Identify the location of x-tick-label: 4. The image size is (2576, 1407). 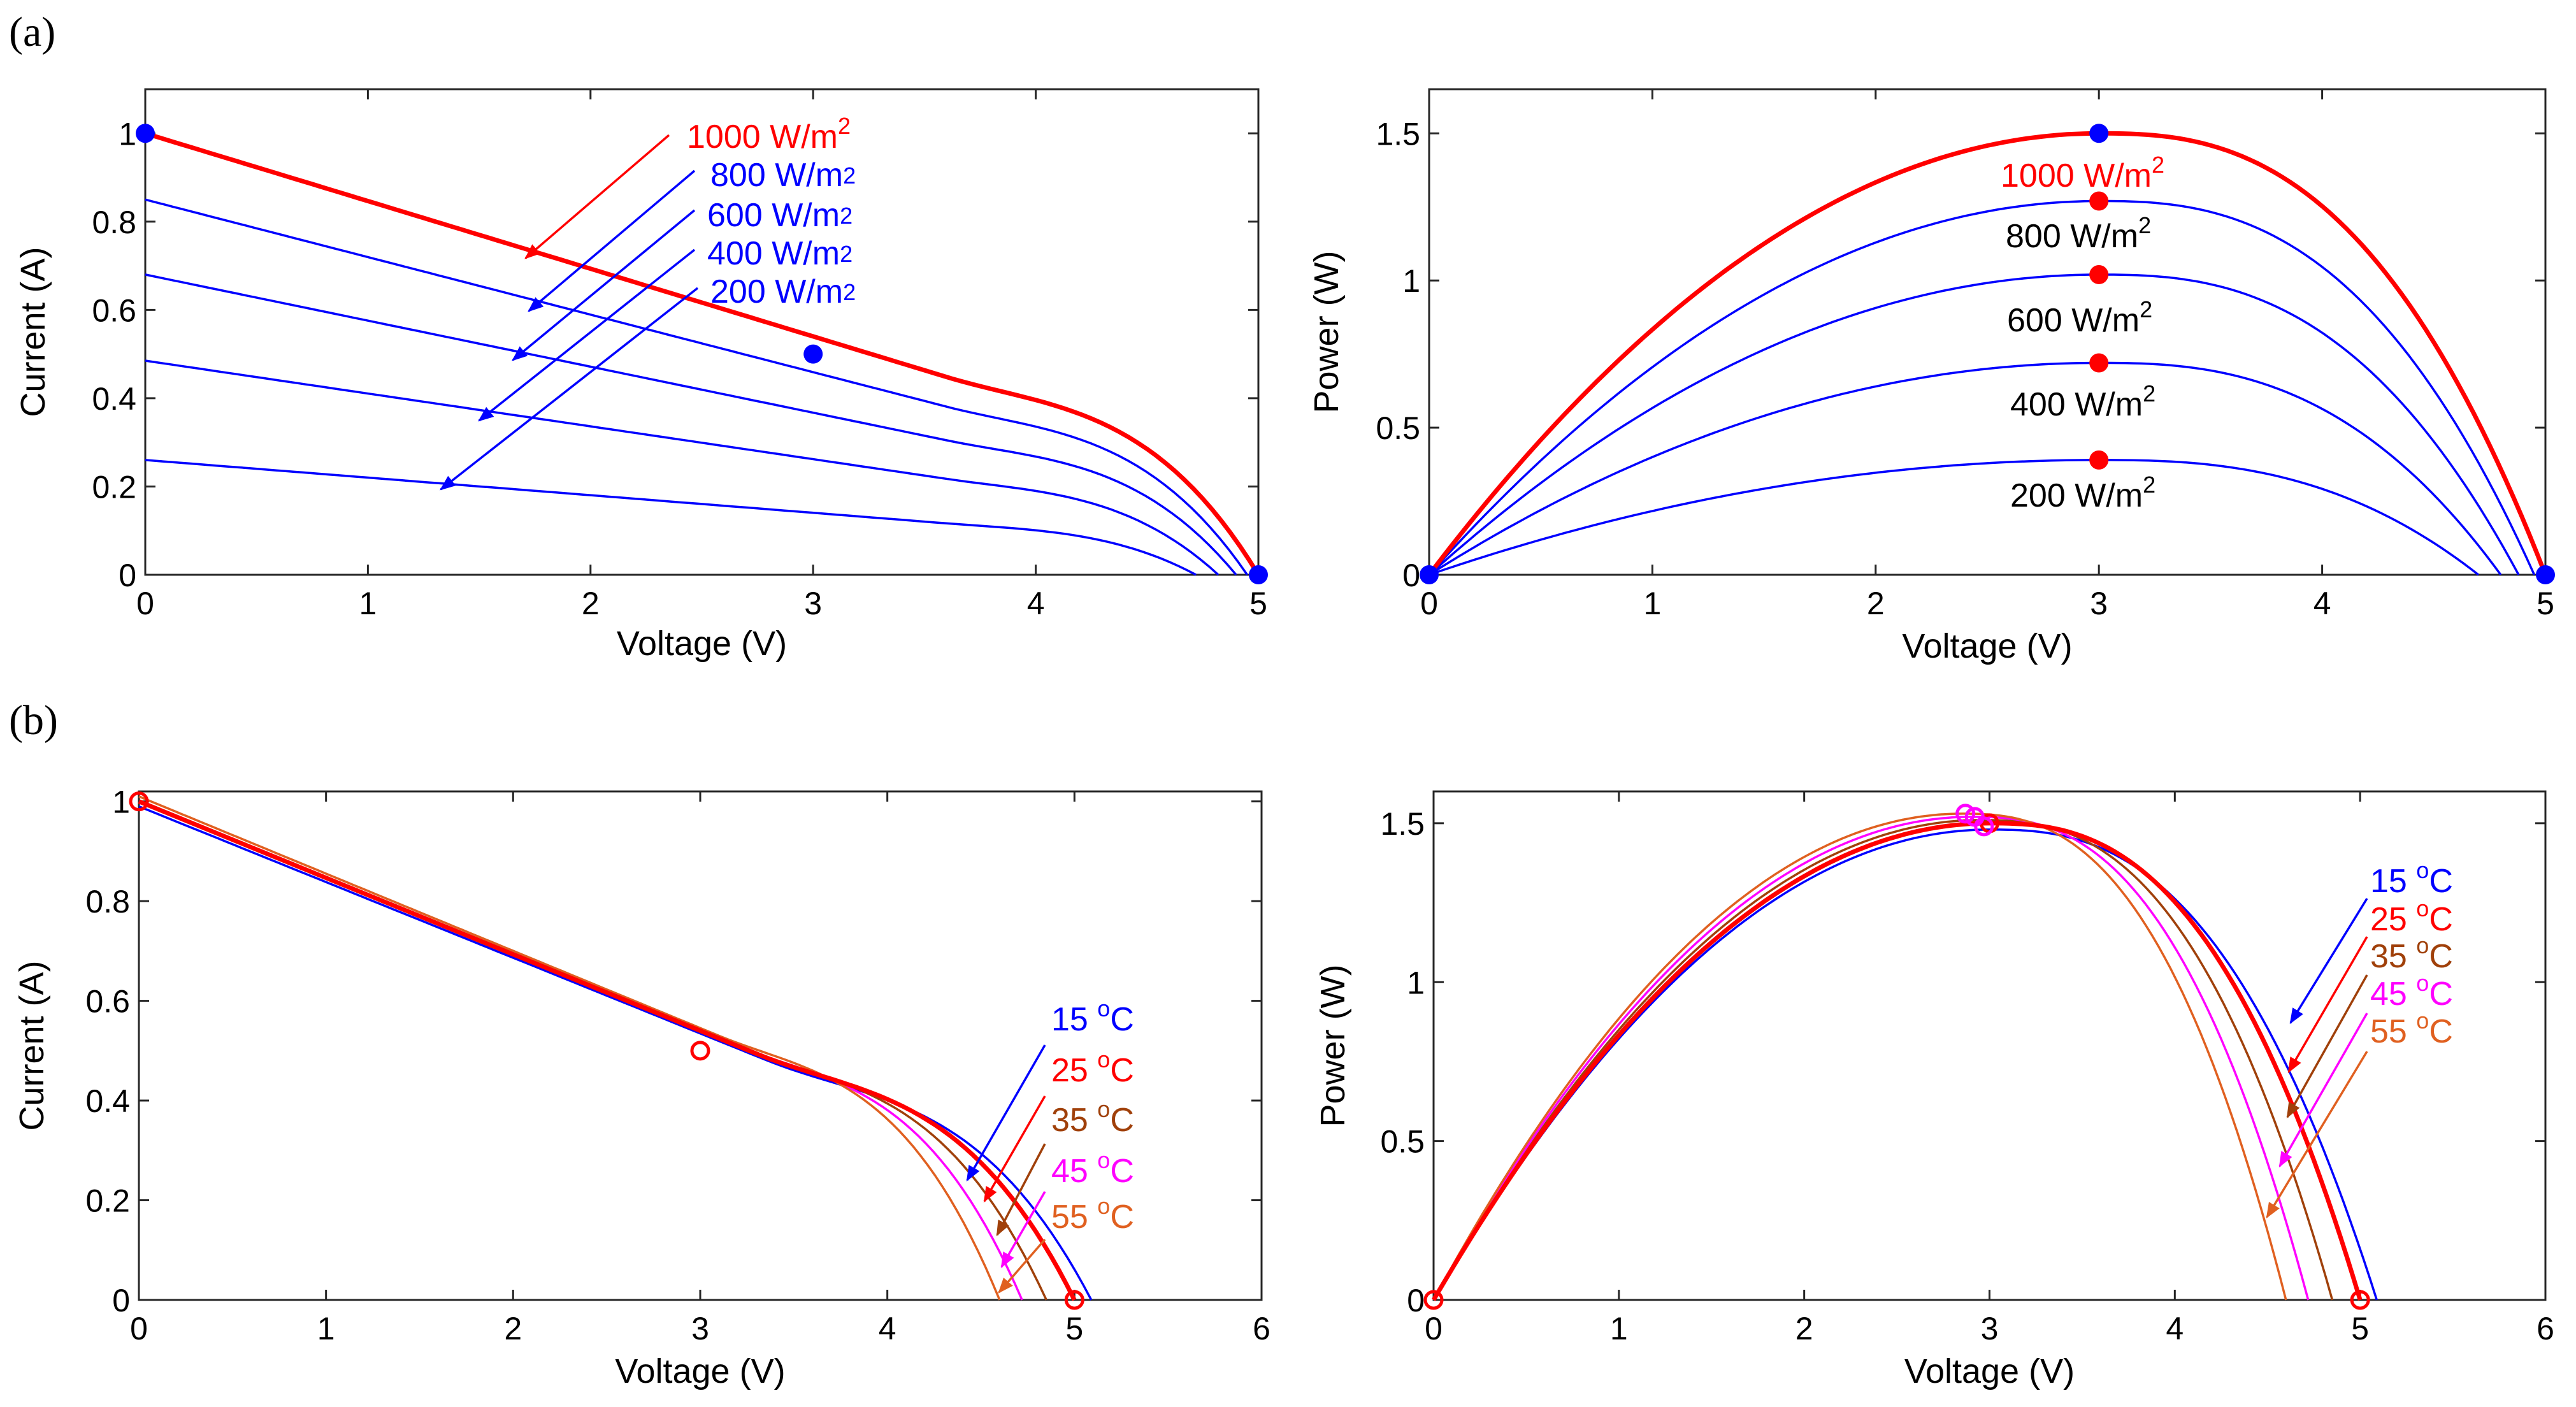
(2322, 603).